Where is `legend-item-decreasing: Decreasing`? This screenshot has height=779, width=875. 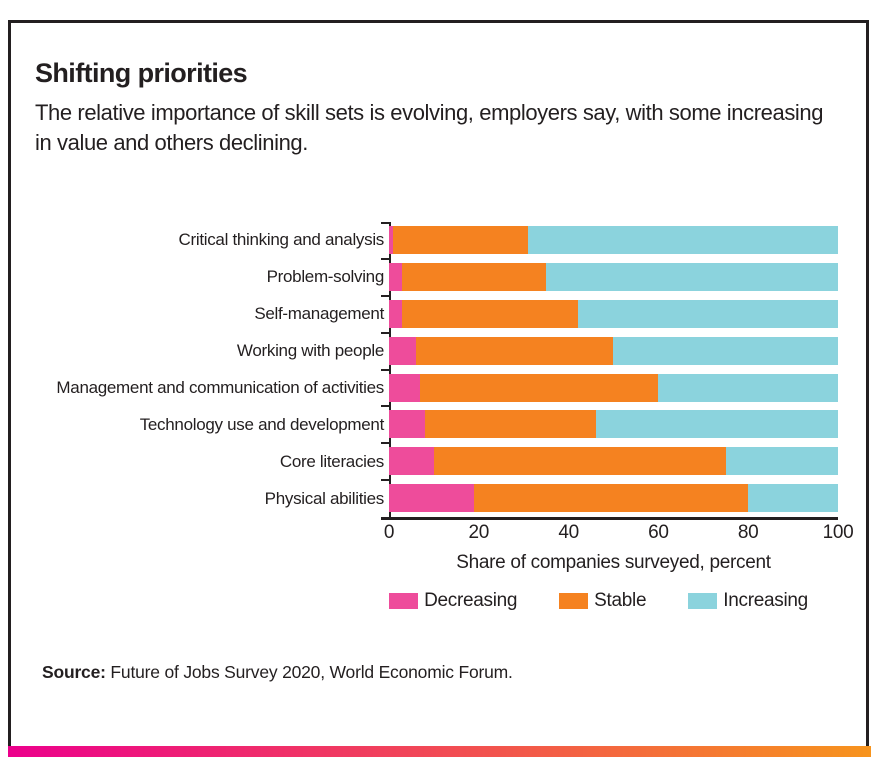
legend-item-decreasing: Decreasing is located at coordinates (453, 601).